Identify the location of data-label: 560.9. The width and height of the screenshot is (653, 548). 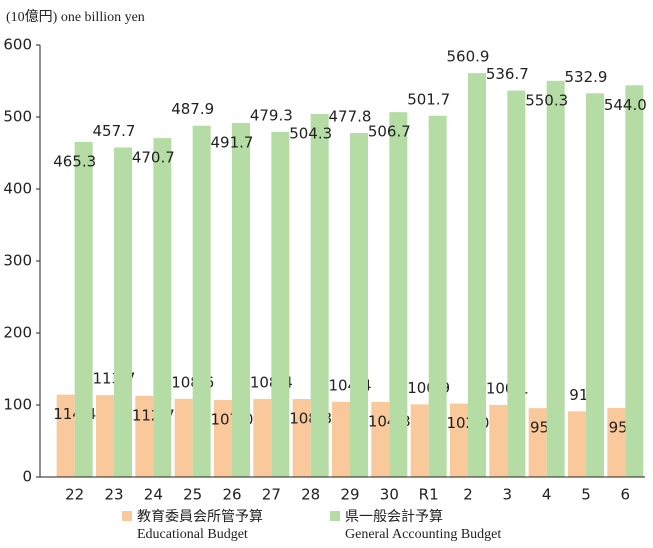
(468, 57).